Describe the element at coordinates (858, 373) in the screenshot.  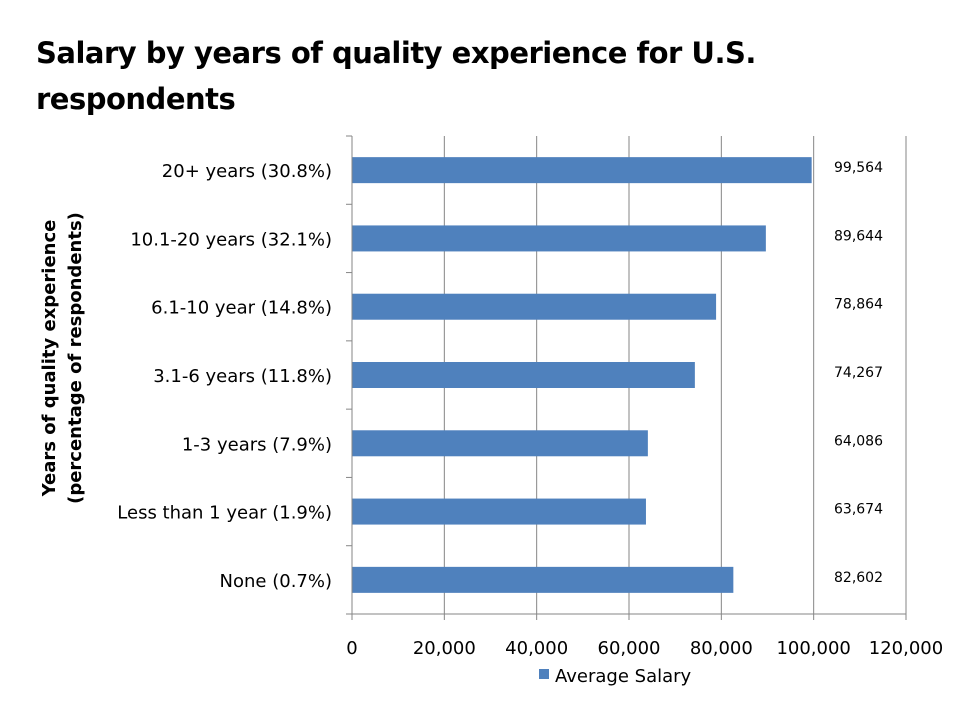
I see `data-label: 74,267` at that location.